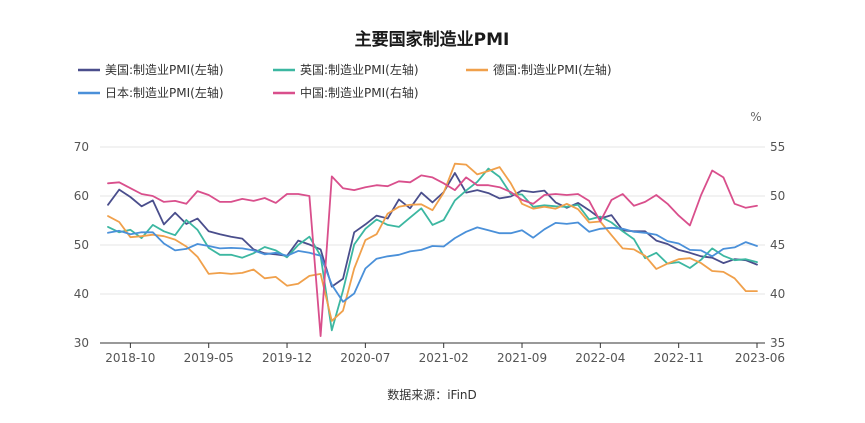 Image resolution: width=865 pixels, height=423 pixels. What do you see at coordinates (164, 92) in the screenshot?
I see `legend-label: 日本:制造业PMI(左轴)` at bounding box center [164, 92].